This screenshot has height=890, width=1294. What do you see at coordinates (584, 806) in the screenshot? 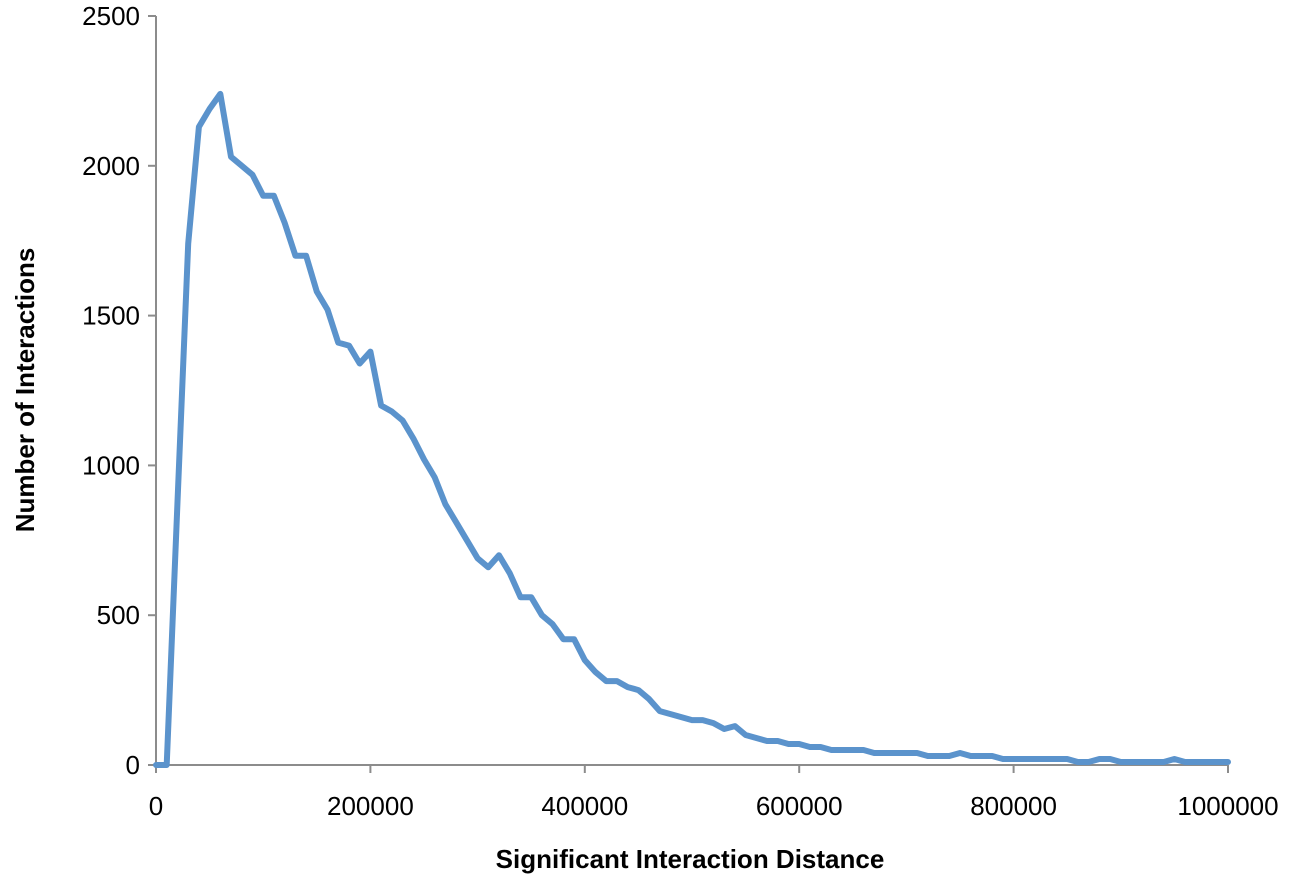
I see `x-tick-label: 400000` at bounding box center [584, 806].